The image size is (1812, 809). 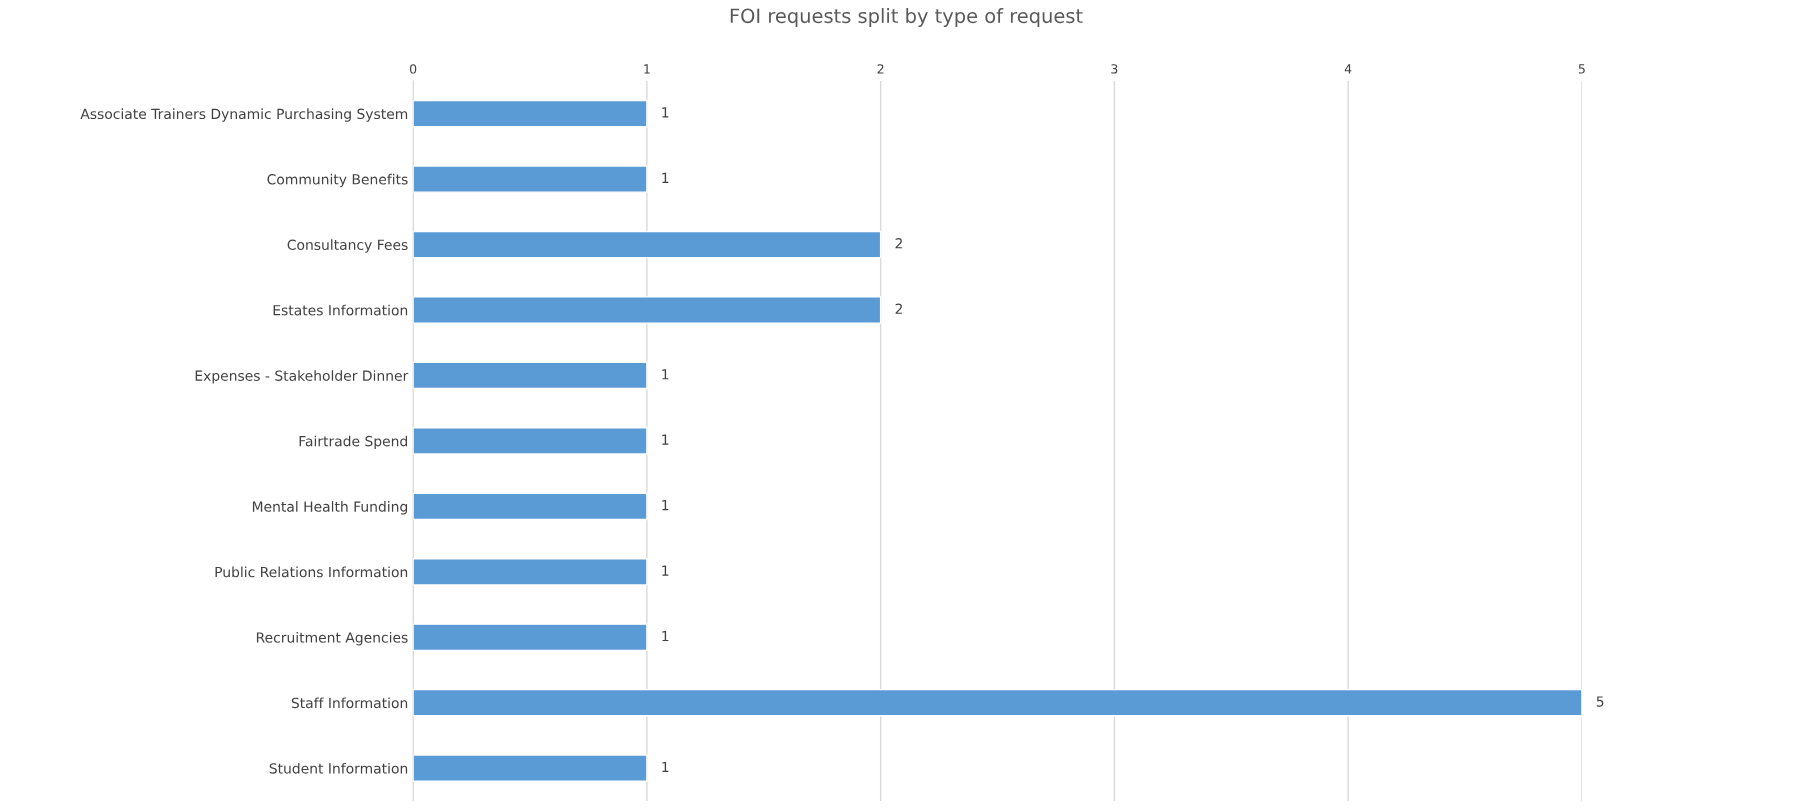 I want to click on chart-title: FOI requests split by type of request, so click(x=906, y=17).